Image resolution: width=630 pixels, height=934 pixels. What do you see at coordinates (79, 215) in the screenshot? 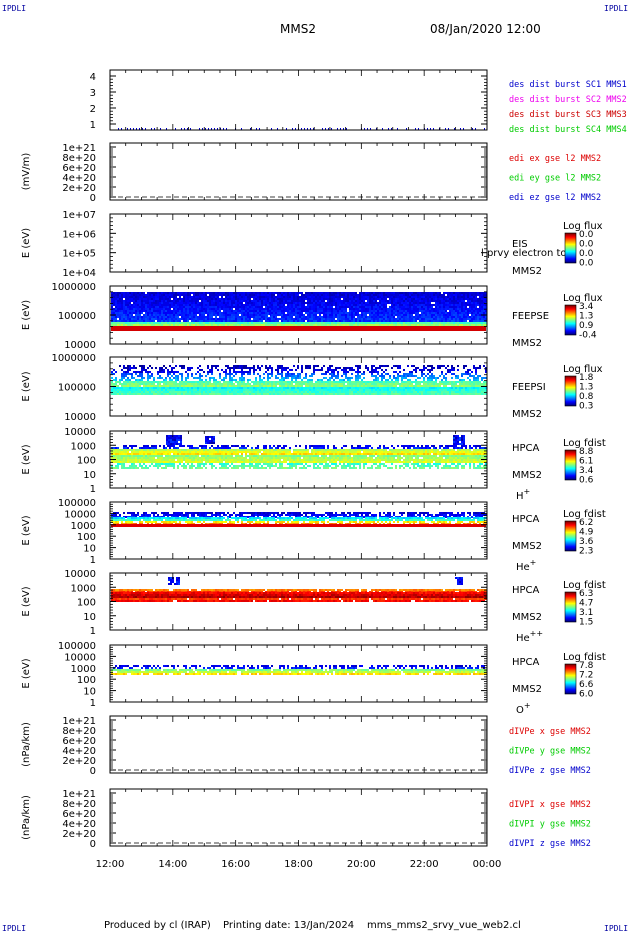
I see `y-tick-label: 1e+07` at bounding box center [79, 215].